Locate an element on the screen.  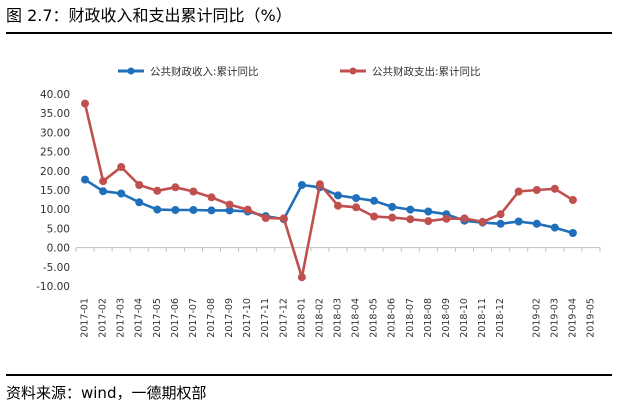
y-tick-label: 10.00 is located at coordinates (55, 210).